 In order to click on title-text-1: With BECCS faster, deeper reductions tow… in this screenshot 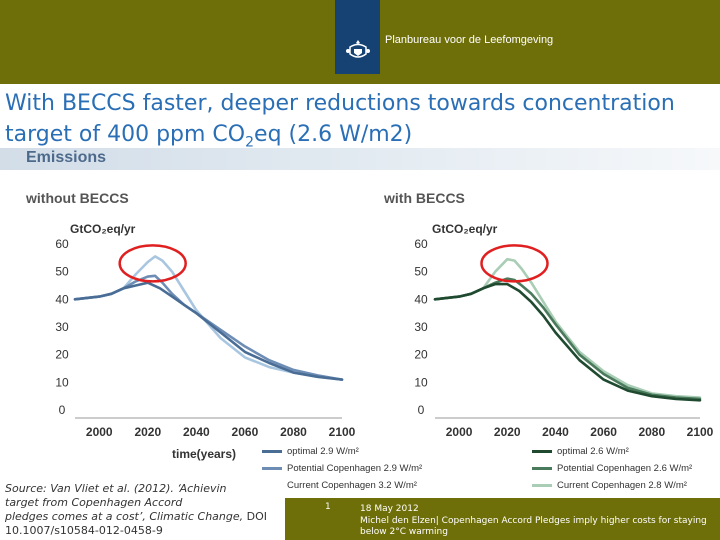, I will do `click(340, 119)`.